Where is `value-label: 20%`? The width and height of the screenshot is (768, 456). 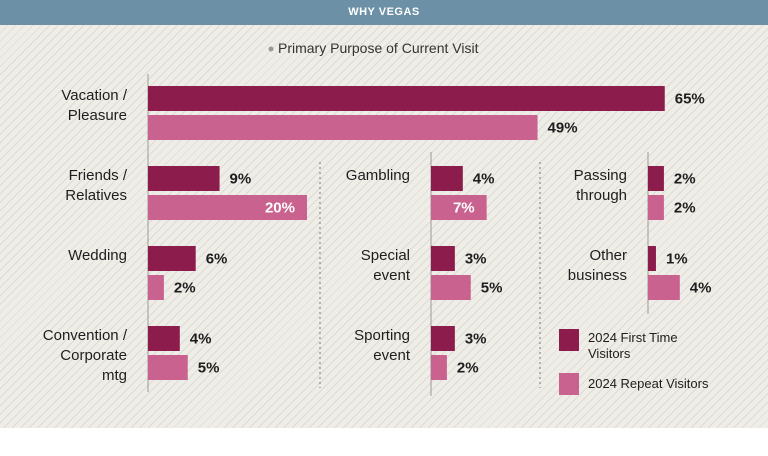
value-label: 20% is located at coordinates (280, 207).